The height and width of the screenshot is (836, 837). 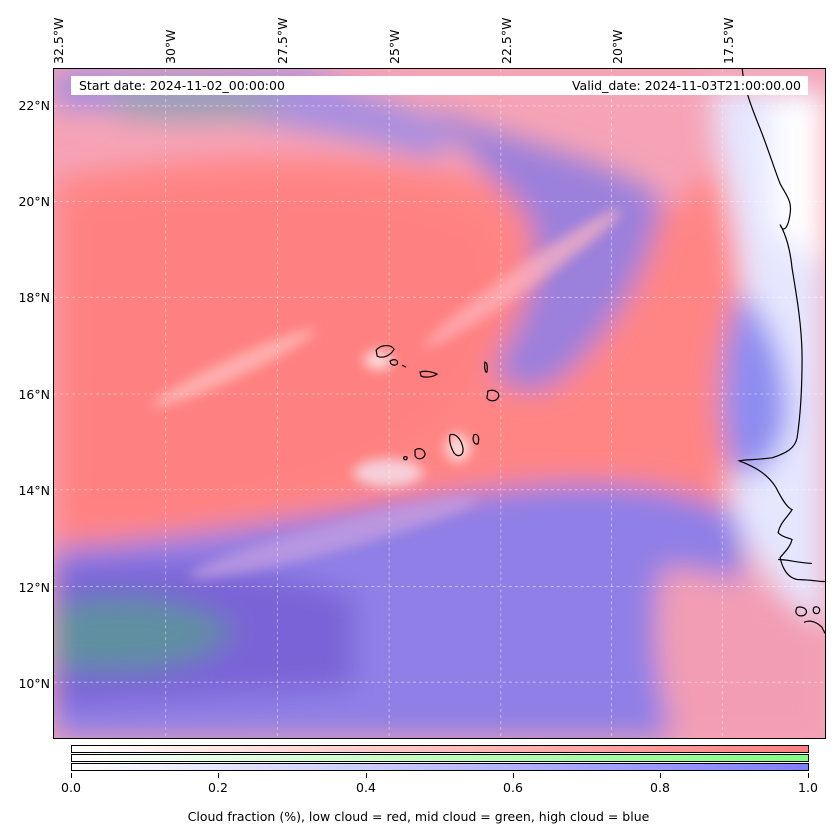 What do you see at coordinates (814, 627) in the screenshot?
I see `coastline-guinea` at bounding box center [814, 627].